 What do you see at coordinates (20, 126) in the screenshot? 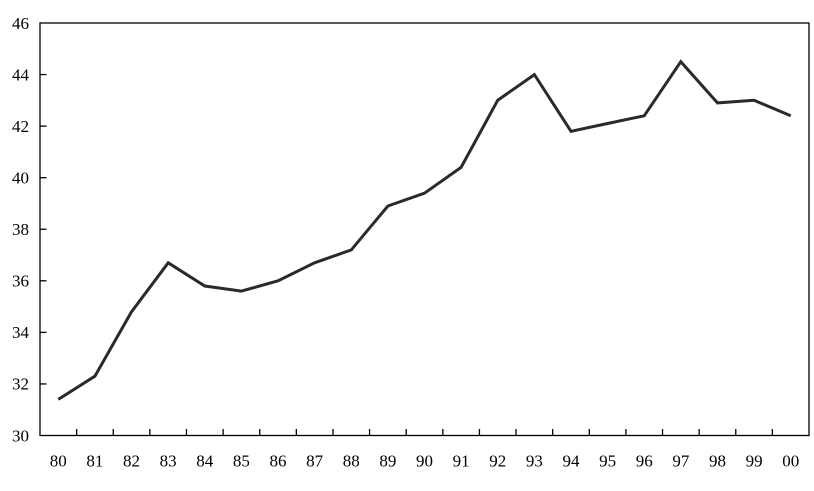
I see `y-axis-label: 42` at bounding box center [20, 126].